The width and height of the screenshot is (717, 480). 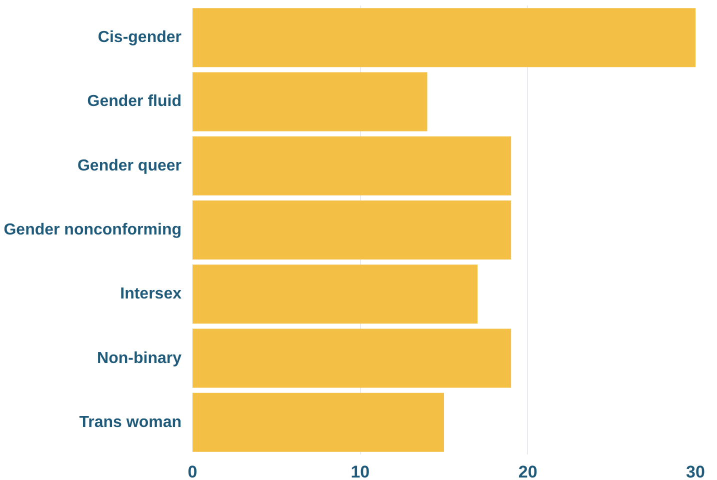 What do you see at coordinates (528, 471) in the screenshot?
I see `x-tick-label: 20` at bounding box center [528, 471].